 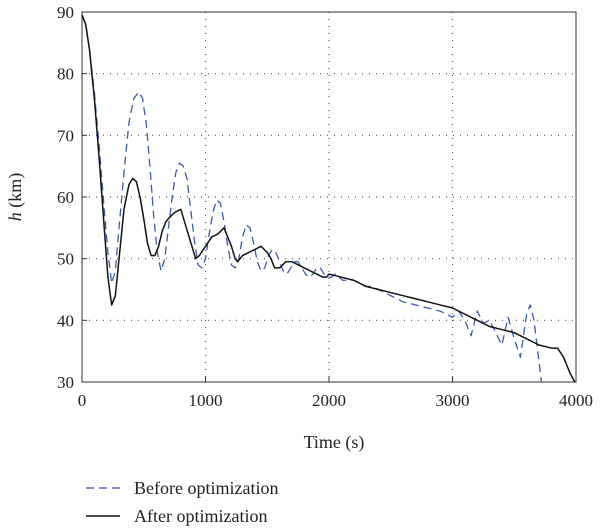 I want to click on y-axis-label: h (km), so click(x=15, y=197).